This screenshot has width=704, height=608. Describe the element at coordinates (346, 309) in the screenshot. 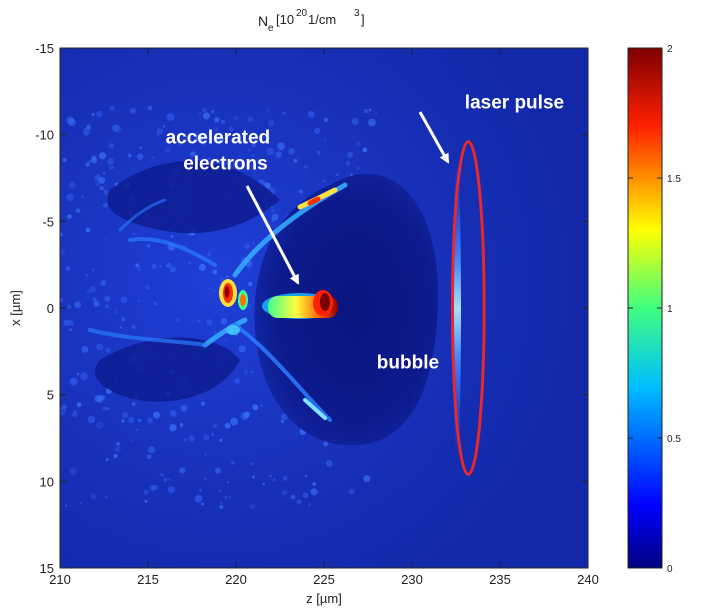

I see `bubble-cavity` at that location.